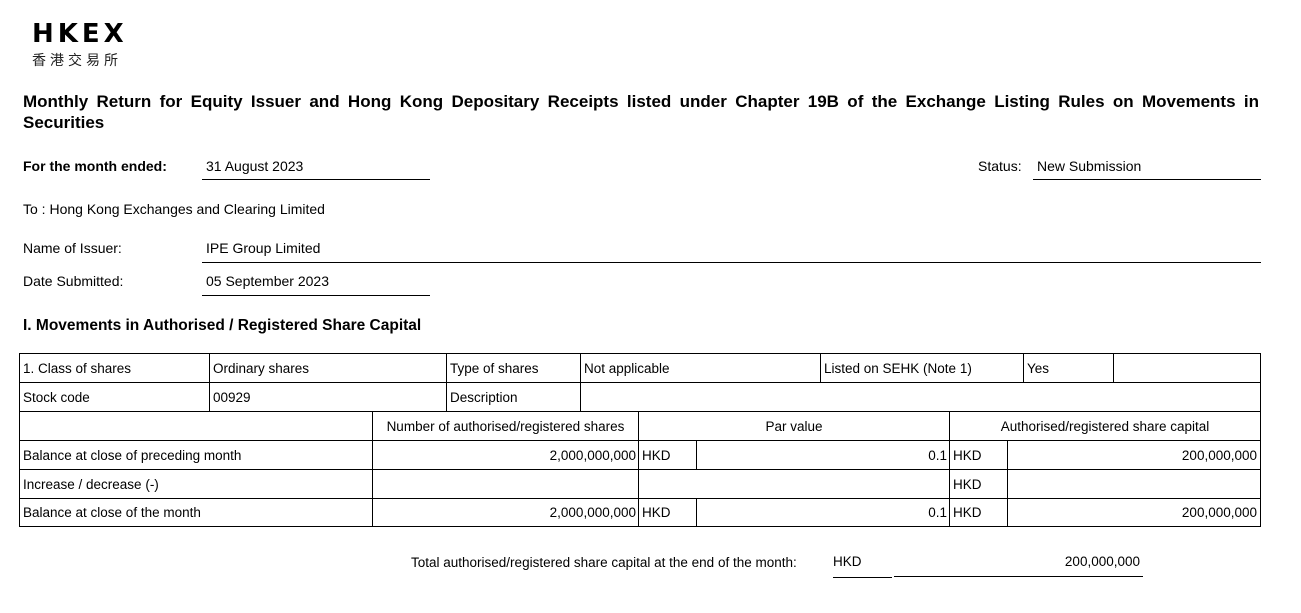 This screenshot has height=613, width=1301. What do you see at coordinates (114, 368) in the screenshot?
I see `class-label: 1. Class of shares` at bounding box center [114, 368].